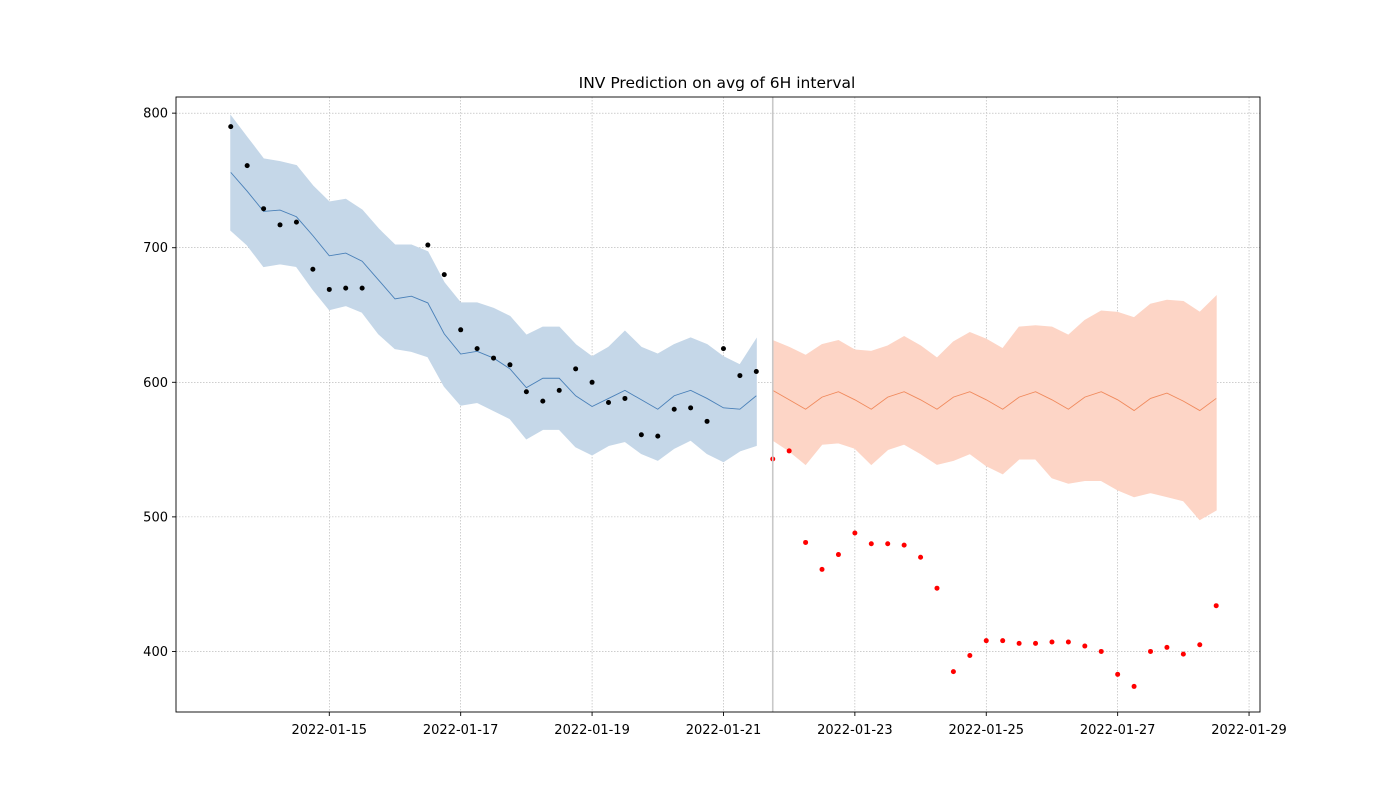  What do you see at coordinates (461, 730) in the screenshot?
I see `x-tick-label: 2022-01-17` at bounding box center [461, 730].